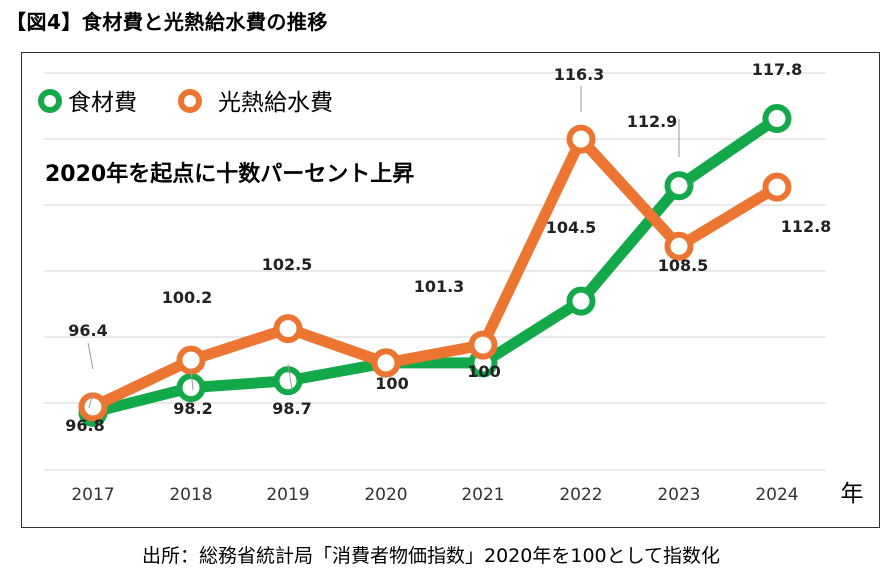 Image resolution: width=893 pixels, height=568 pixels. Describe the element at coordinates (777, 69) in the screenshot. I see `data-label: 117.8` at that location.